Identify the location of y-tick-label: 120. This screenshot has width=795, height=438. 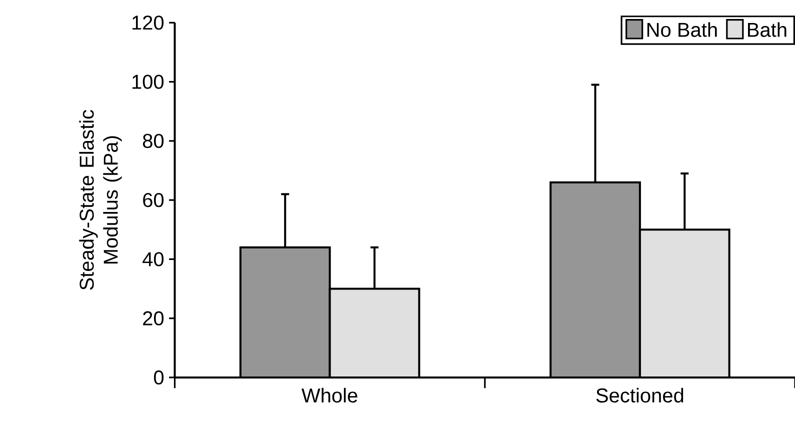
(148, 23).